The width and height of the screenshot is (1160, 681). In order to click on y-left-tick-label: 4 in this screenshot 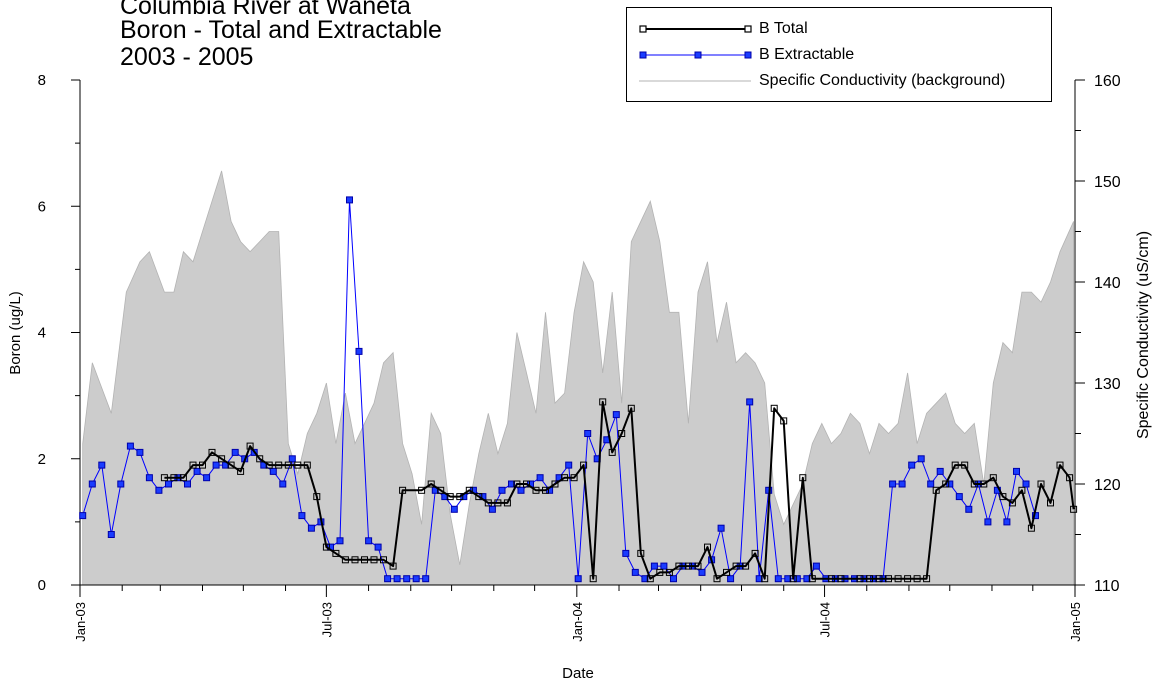, I will do `click(42, 333)`.